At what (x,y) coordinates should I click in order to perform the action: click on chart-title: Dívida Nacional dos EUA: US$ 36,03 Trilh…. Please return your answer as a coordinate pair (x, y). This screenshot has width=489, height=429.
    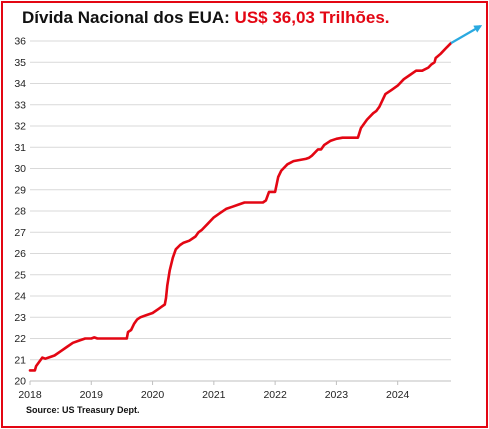
    Looking at the image, I should click on (206, 18).